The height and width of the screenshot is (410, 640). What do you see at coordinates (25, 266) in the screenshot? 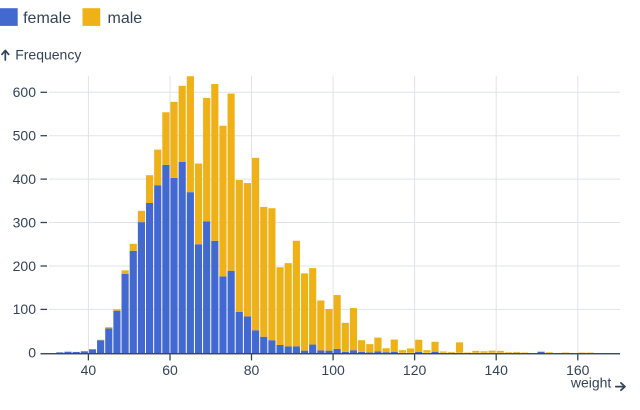
I see `svg-text: 200` at bounding box center [25, 266].